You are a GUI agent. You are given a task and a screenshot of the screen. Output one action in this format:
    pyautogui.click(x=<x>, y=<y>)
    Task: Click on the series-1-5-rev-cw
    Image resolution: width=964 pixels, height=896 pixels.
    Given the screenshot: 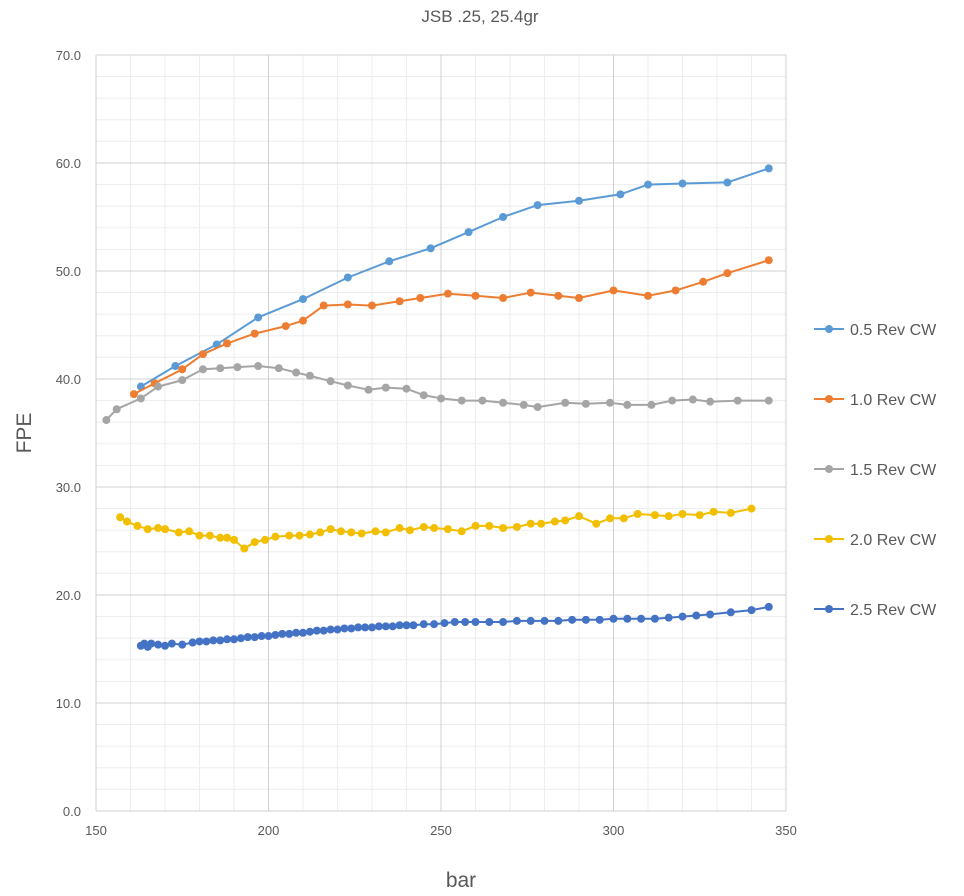 What is the action you would take?
    pyautogui.click(x=437, y=393)
    